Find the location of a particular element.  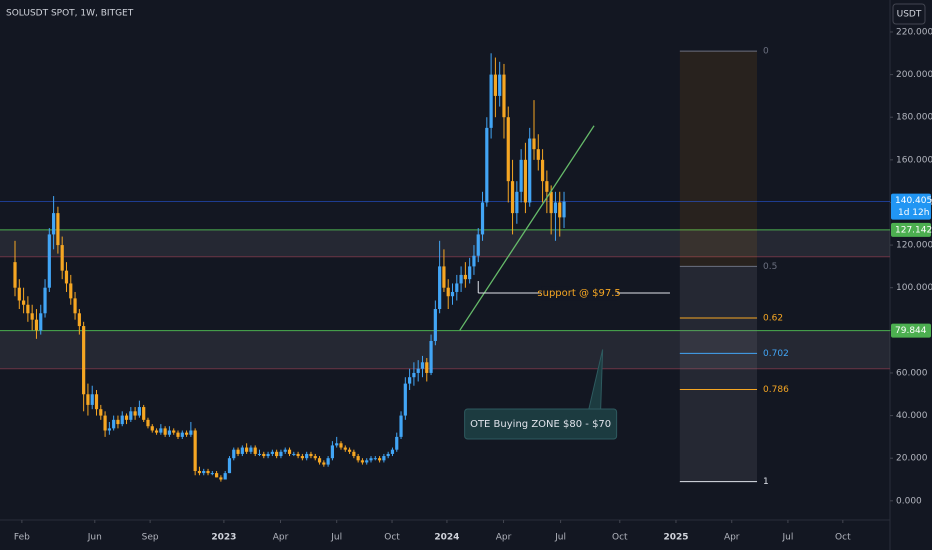

y-tick-label: 200.000 is located at coordinates (914, 75).